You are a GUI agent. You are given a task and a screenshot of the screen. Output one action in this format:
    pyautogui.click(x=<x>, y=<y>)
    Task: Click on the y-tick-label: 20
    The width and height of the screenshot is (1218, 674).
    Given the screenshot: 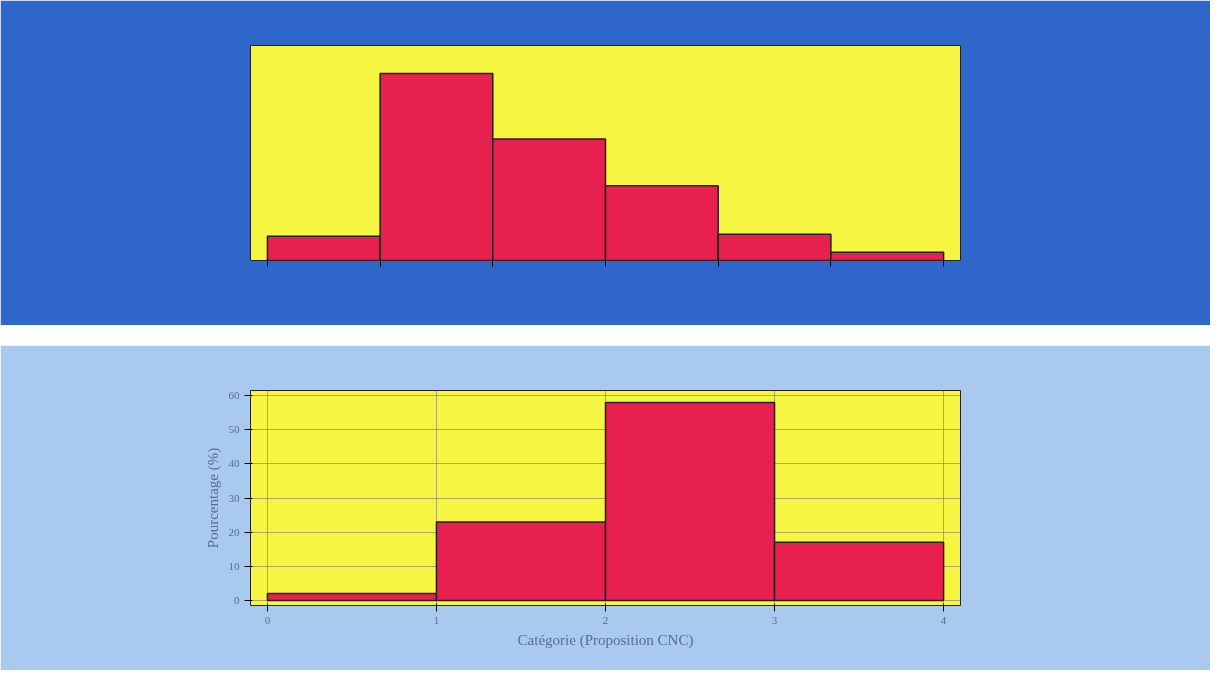 What is the action you would take?
    pyautogui.click(x=234, y=531)
    